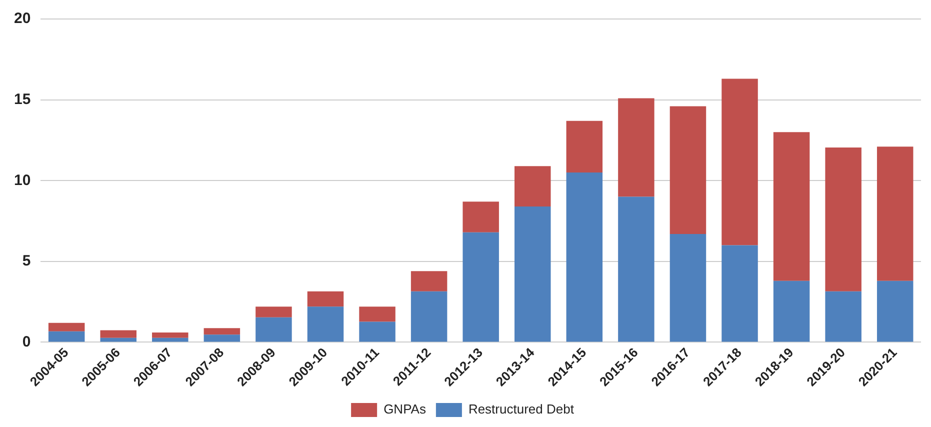 Image resolution: width=931 pixels, height=427 pixels. Describe the element at coordinates (26, 341) in the screenshot. I see `y-tick-label: 0` at that location.